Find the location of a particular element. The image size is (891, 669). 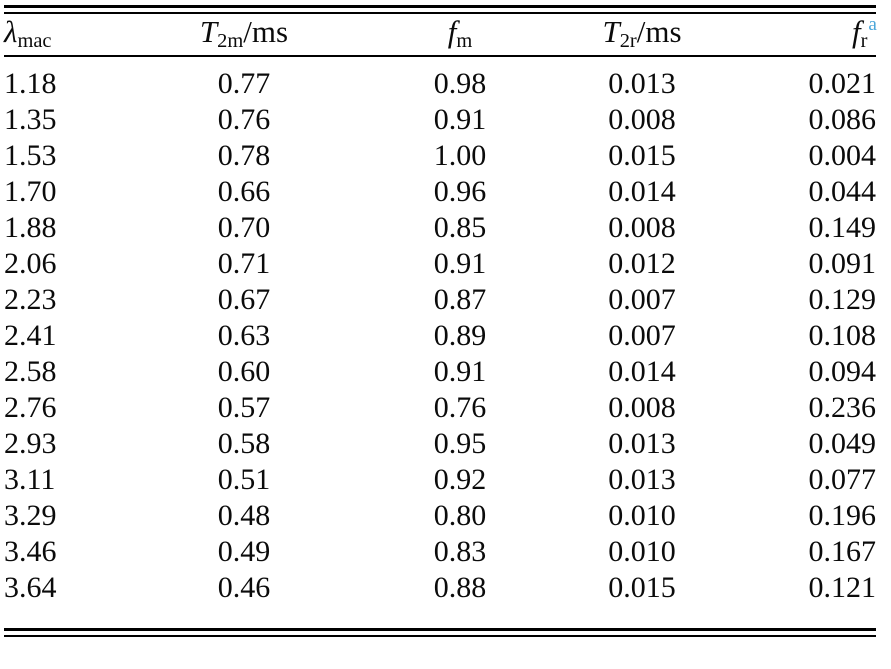

table-row: 3.46 0.49 0.83 0.010 0.167 is located at coordinates (440, 552).